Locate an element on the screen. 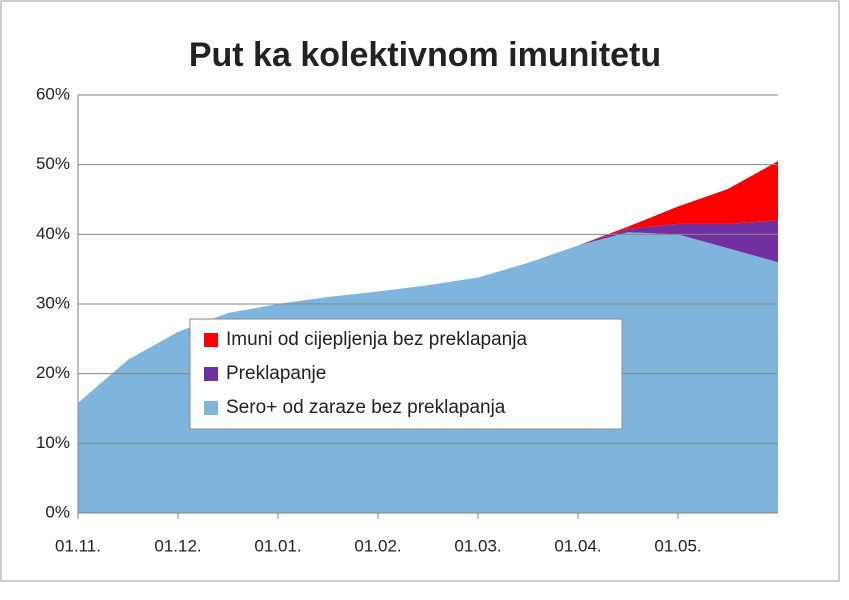 The image size is (849, 600). y-tick-label: 20% is located at coordinates (53, 372).